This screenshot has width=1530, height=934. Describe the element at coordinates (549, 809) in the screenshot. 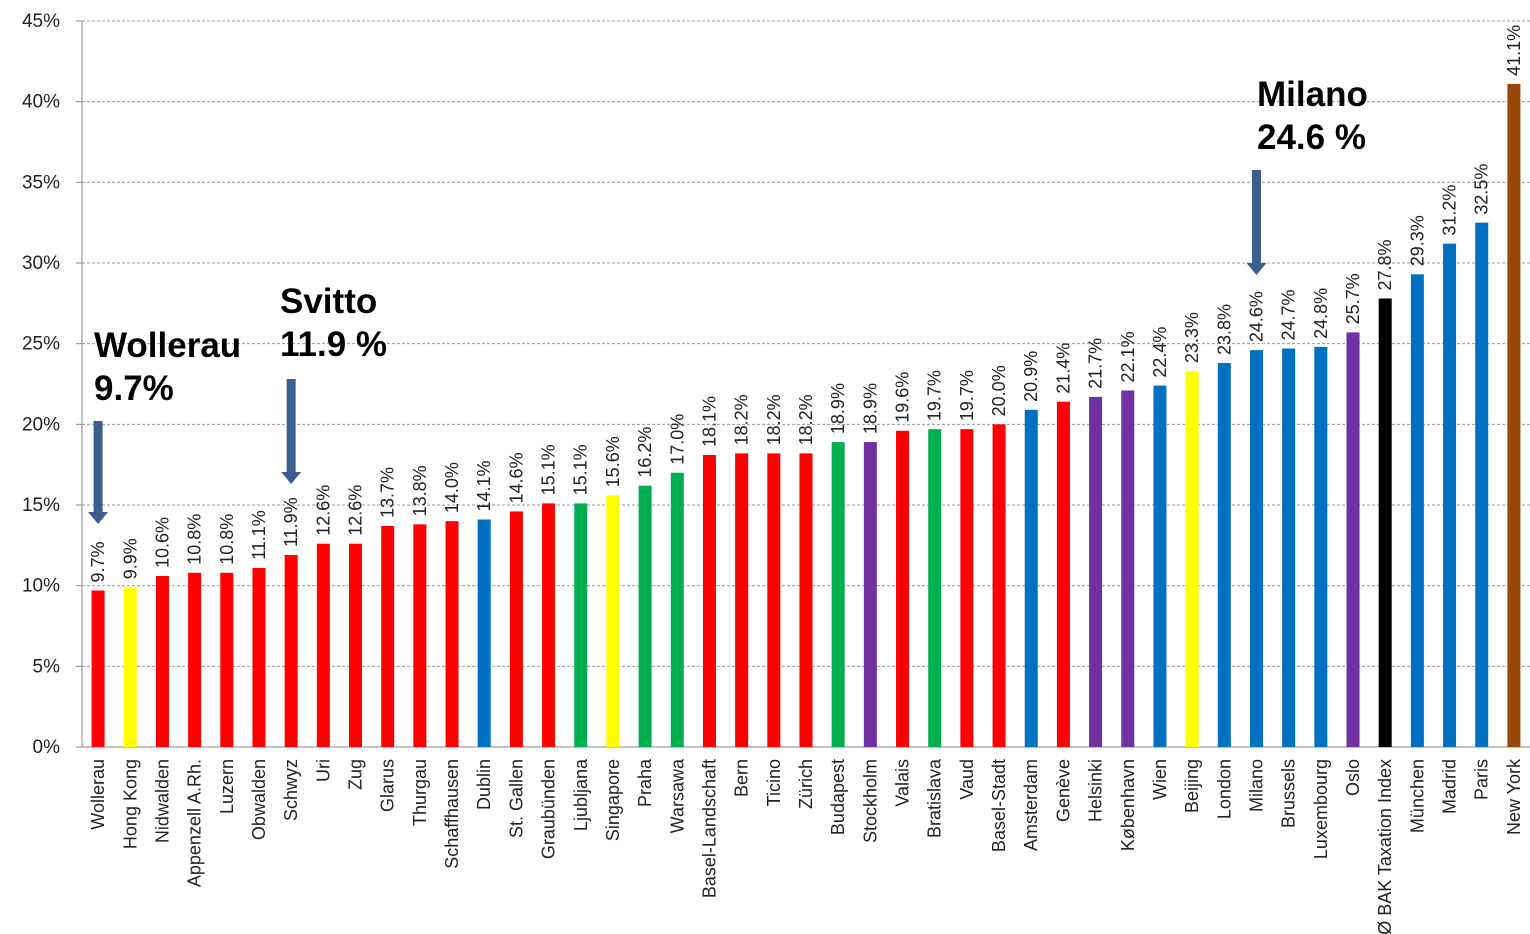

I see `category-label-14: Graubünden` at that location.